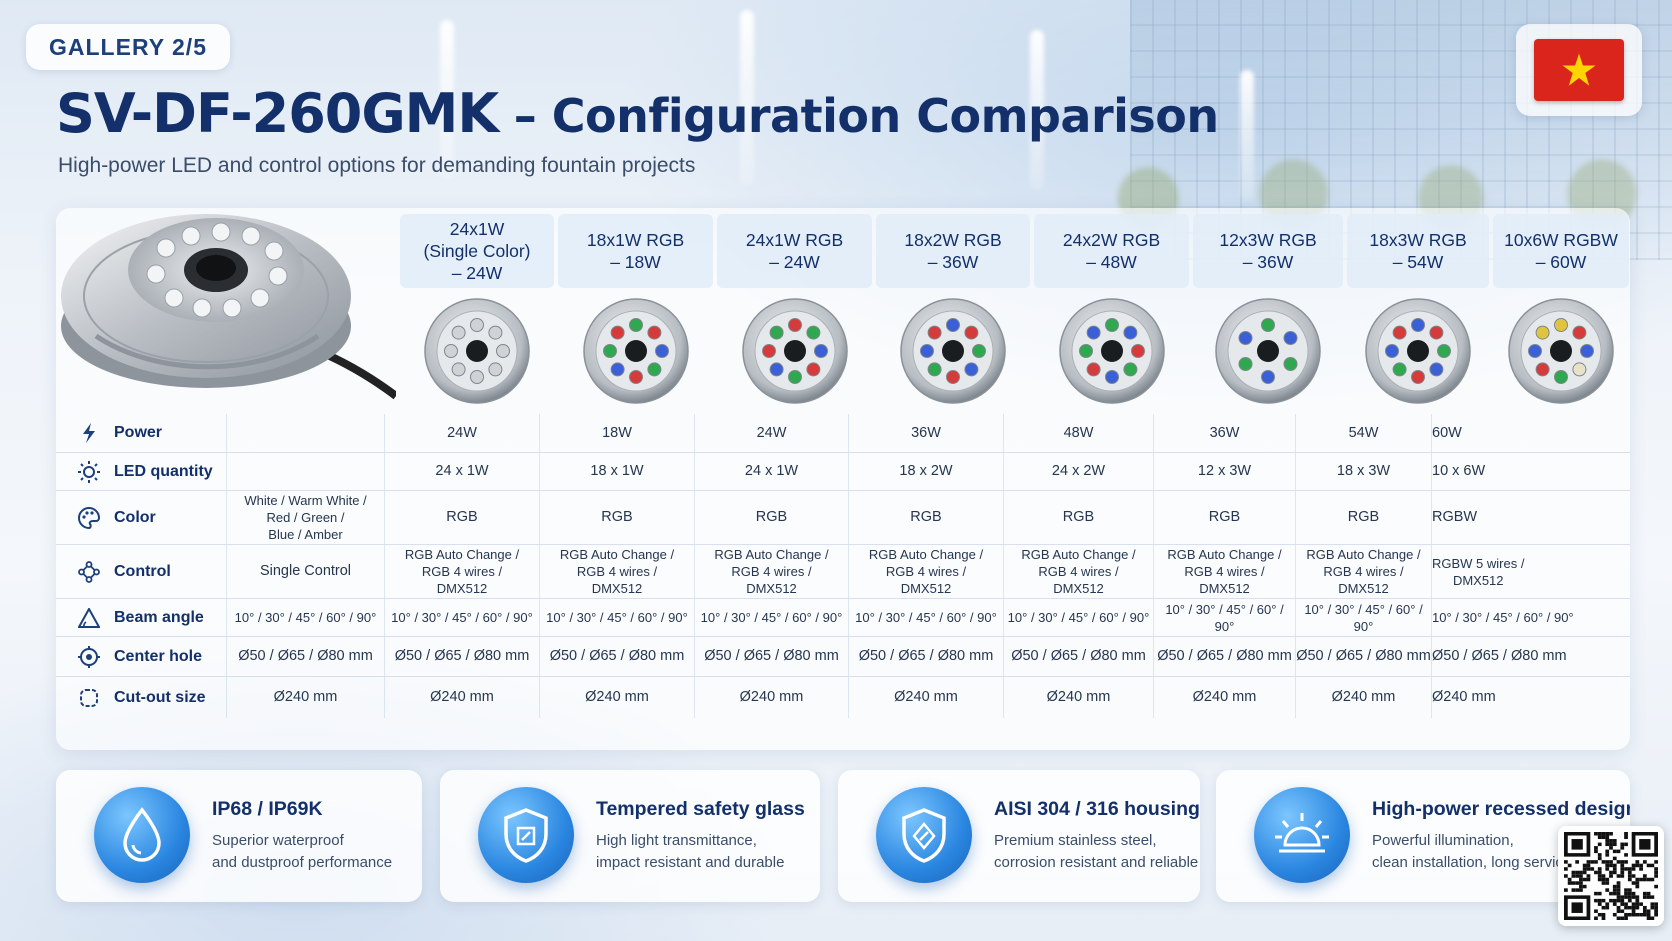 This screenshot has width=1672, height=941. What do you see at coordinates (1418, 251) in the screenshot?
I see `column-header: 18x3W RGB – 54W` at bounding box center [1418, 251].